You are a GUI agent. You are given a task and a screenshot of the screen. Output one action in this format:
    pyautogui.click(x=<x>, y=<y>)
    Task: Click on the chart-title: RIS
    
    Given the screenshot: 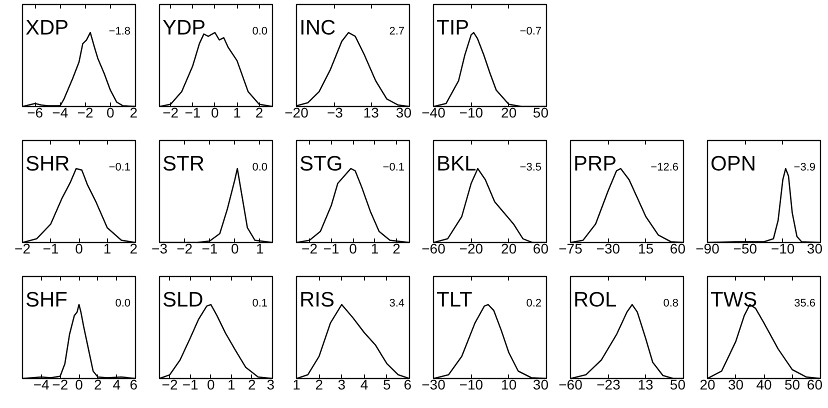 What is the action you would take?
    pyautogui.click(x=317, y=300)
    